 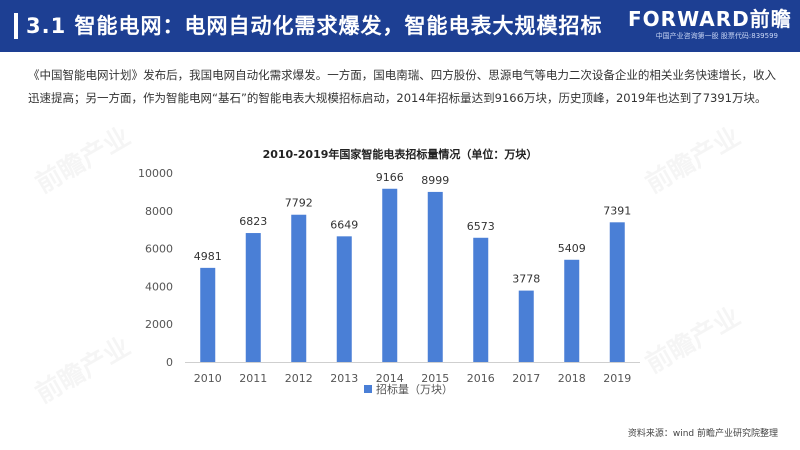 I want to click on x-tick-label: 2010, so click(x=208, y=378).